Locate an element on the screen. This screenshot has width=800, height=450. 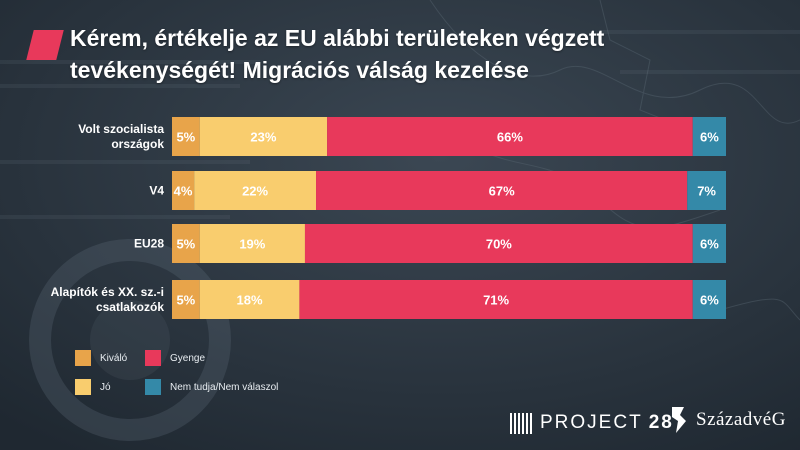
data-label-nem-tudja-nem-valaszol-3: 6% is located at coordinates (709, 244).